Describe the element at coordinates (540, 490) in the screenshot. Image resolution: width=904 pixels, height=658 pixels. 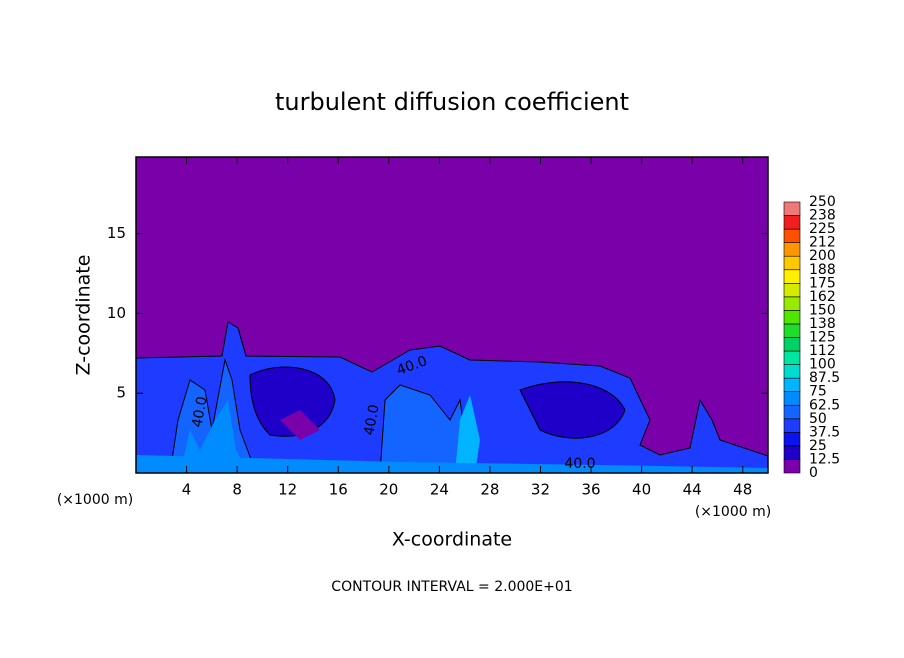
I see `x-tick-label: 32` at that location.